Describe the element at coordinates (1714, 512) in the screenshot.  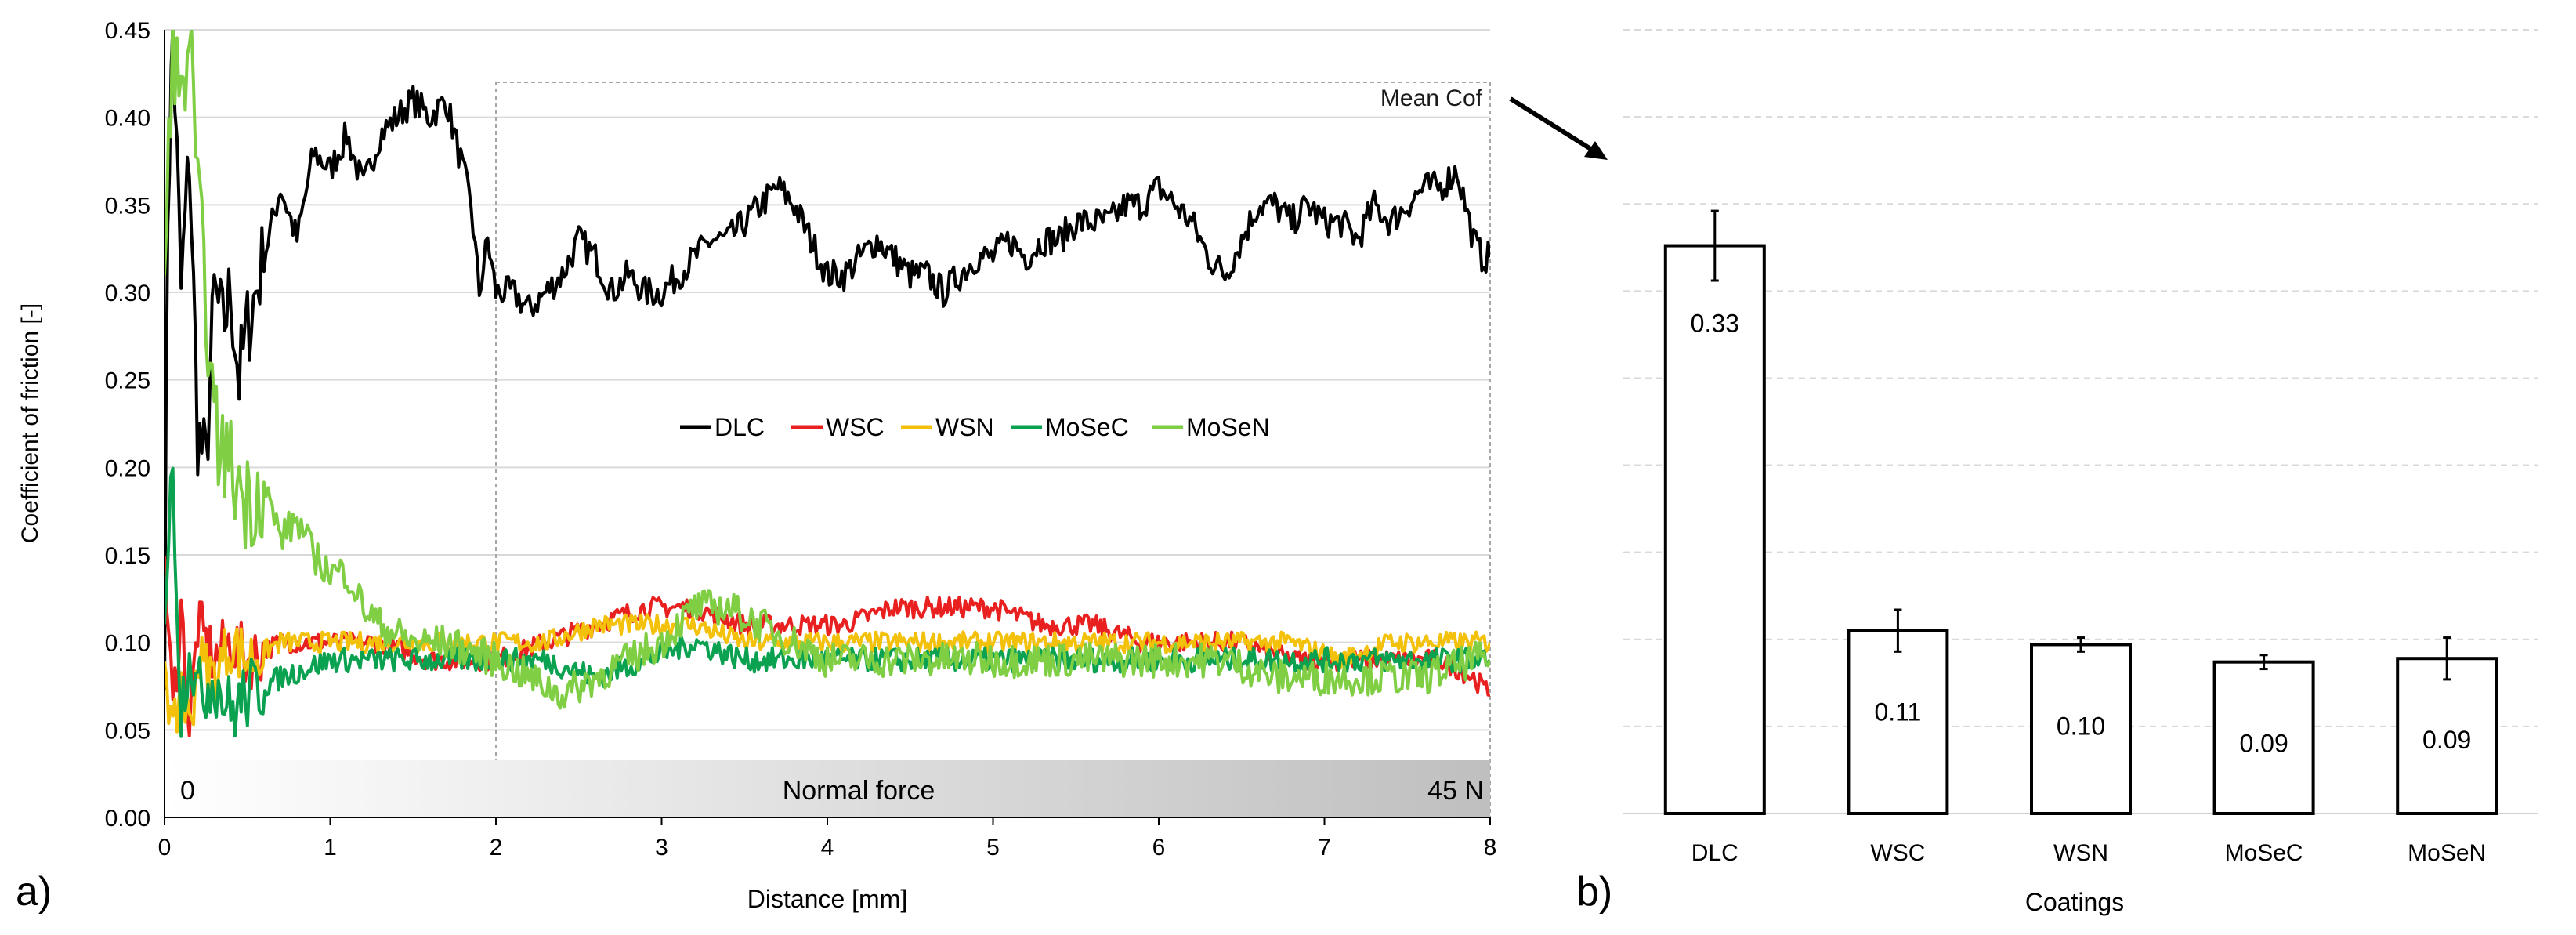
I see `bar-dlc: 0.33` at that location.